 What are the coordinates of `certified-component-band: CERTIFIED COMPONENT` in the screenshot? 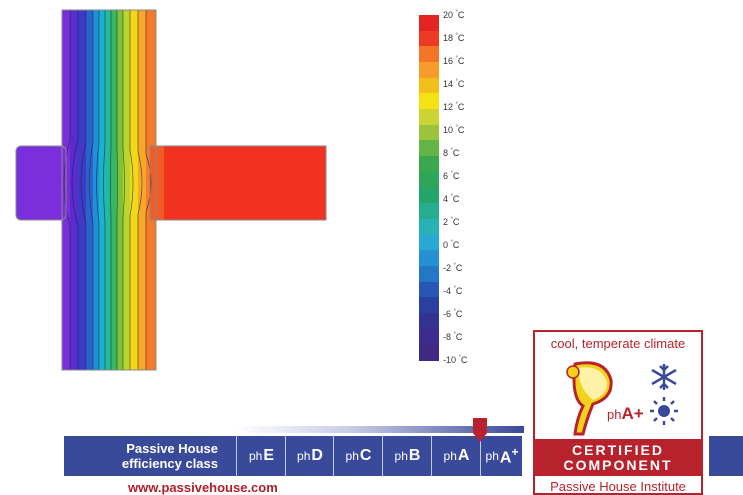 It's located at (618, 457).